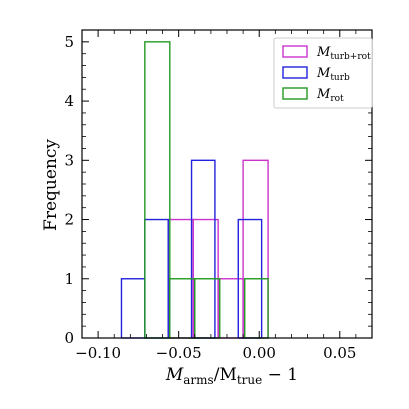 Image resolution: width=409 pixels, height=409 pixels. Describe the element at coordinates (230, 308) in the screenshot. I see `bar-M_turb+rot-2` at that location.